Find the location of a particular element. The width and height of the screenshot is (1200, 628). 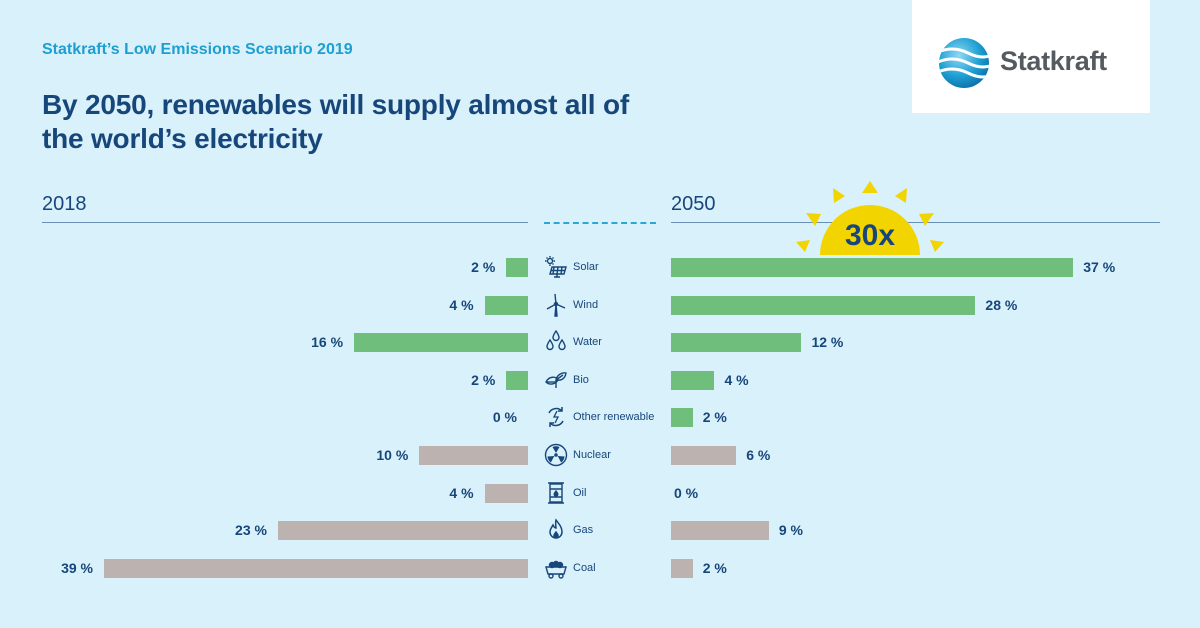

category-label-coal: Coal is located at coordinates (584, 568).